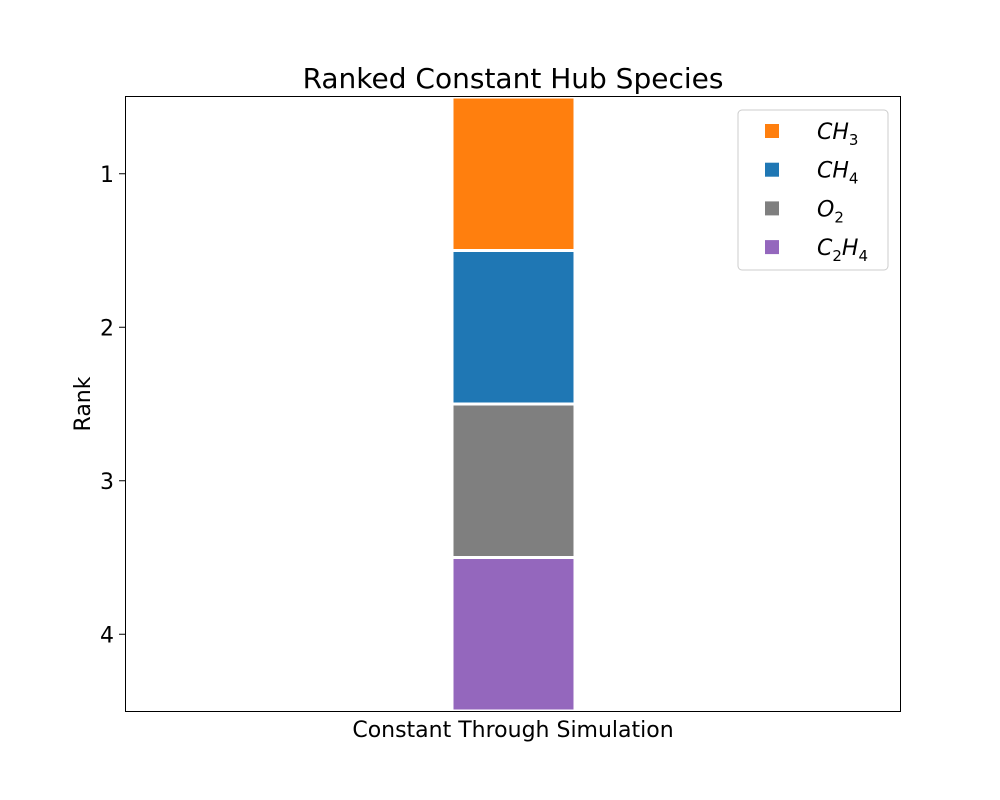 The width and height of the screenshot is (1000, 800). I want to click on legend-label-C2H4: C2H4, so click(842, 250).